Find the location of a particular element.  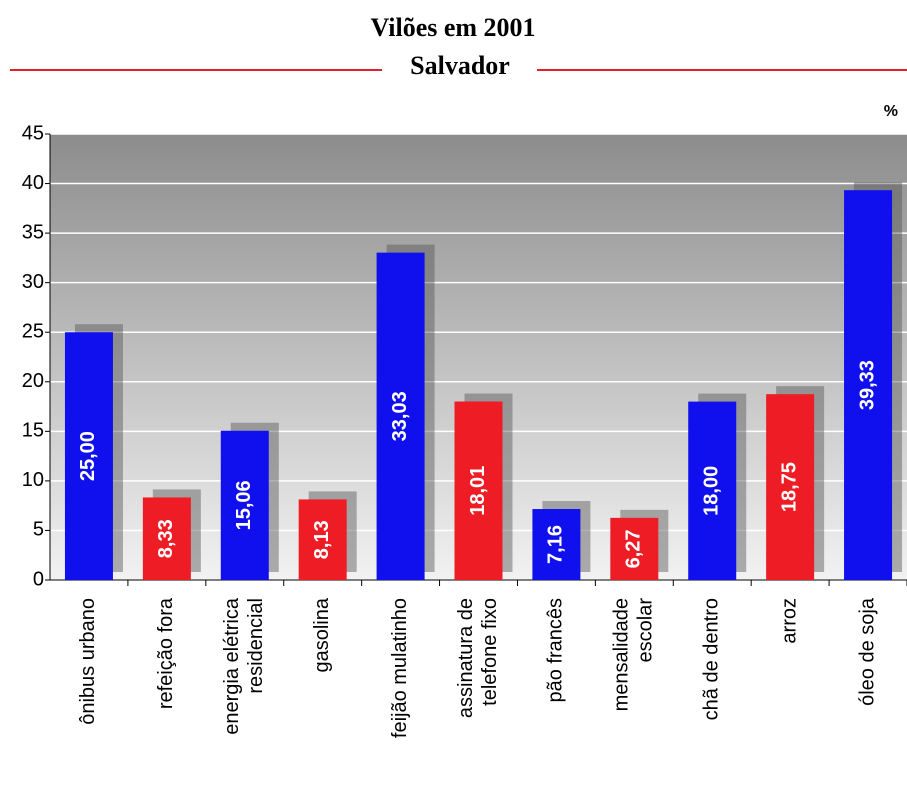

value-label: 7,16 is located at coordinates (556, 544).